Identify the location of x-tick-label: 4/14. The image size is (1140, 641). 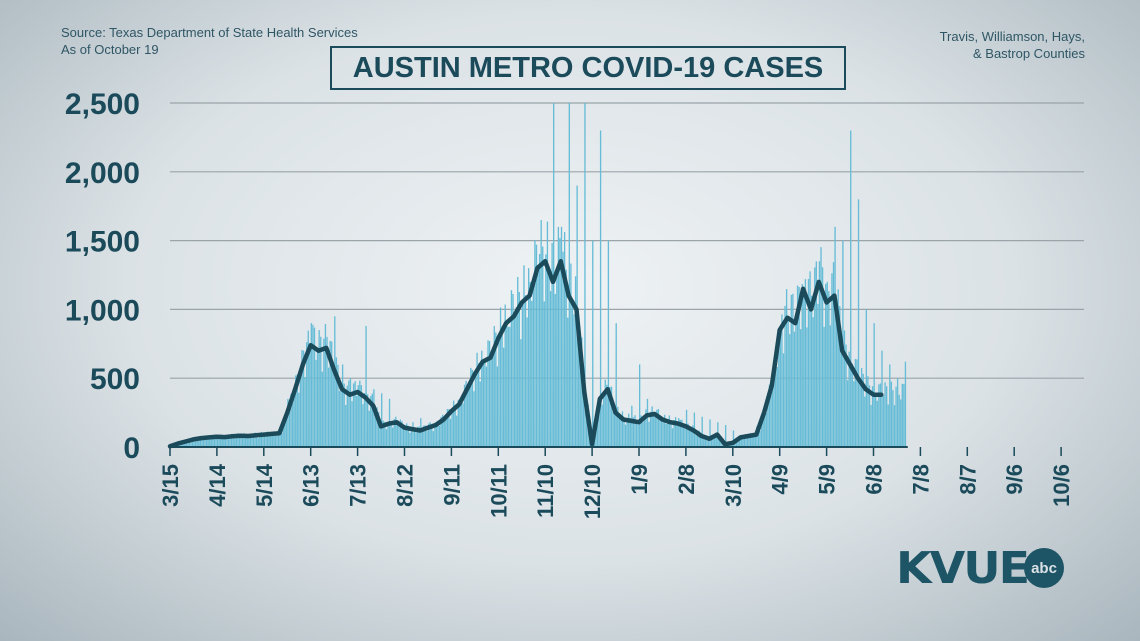
(217, 485).